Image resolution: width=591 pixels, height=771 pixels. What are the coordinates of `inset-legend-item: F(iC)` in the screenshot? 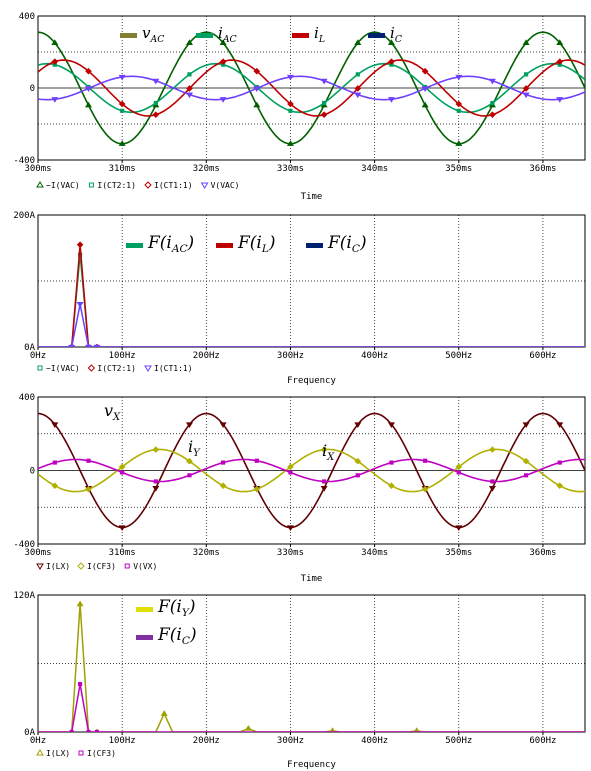 It's located at (166, 636).